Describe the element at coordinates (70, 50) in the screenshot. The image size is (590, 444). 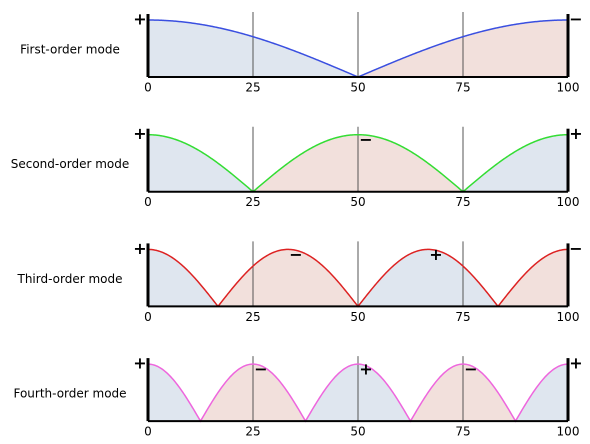
I see `mode-label: First-order mode` at that location.